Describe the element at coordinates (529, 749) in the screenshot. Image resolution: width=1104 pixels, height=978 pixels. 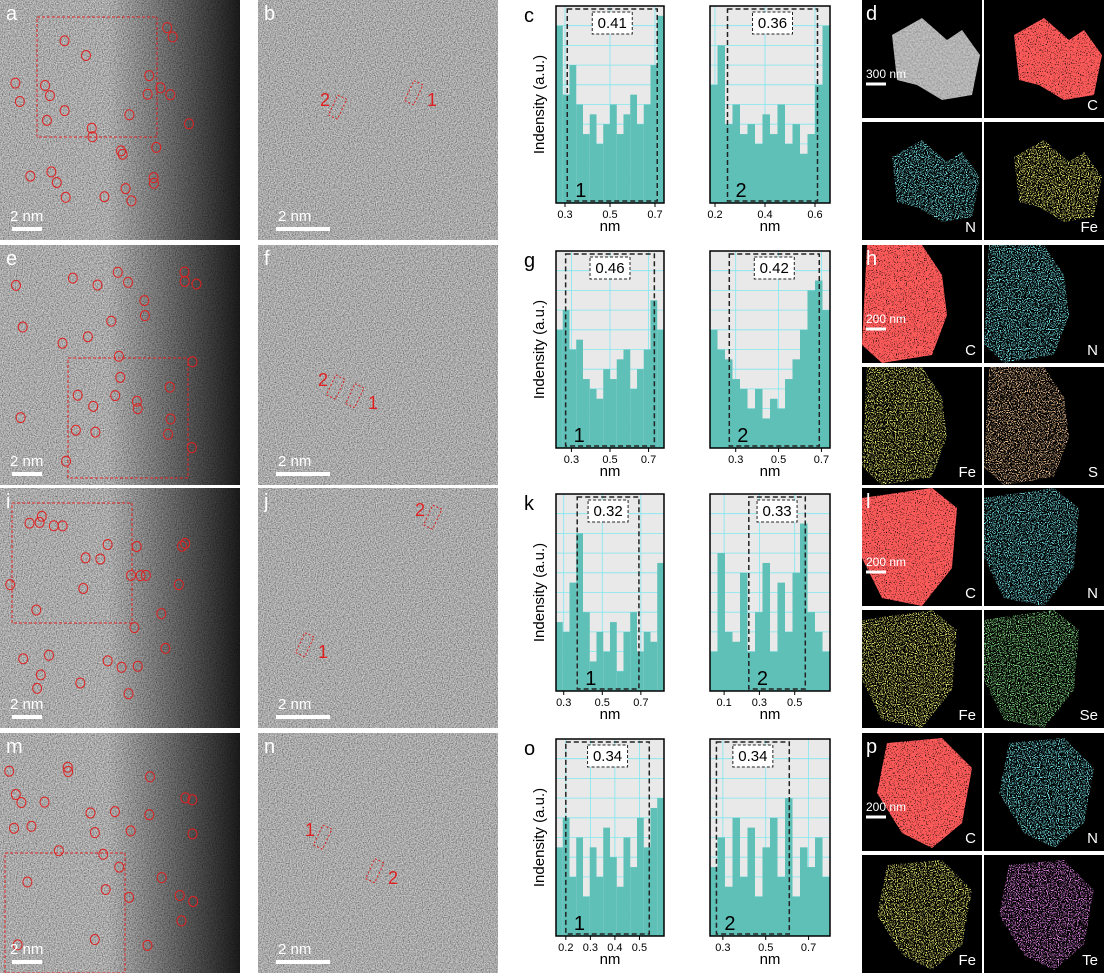
I see `panel-label: o` at that location.